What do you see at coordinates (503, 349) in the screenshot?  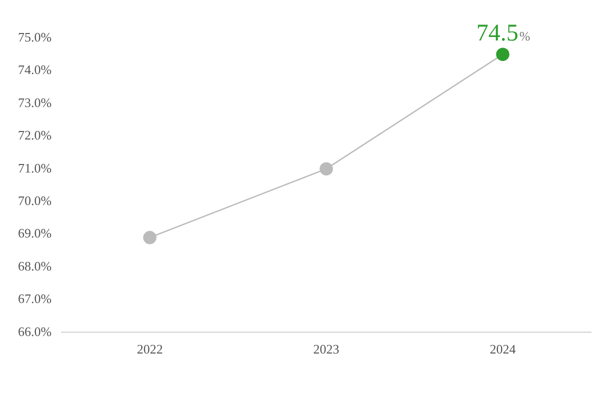 I see `x-tick-label: 2024` at bounding box center [503, 349].